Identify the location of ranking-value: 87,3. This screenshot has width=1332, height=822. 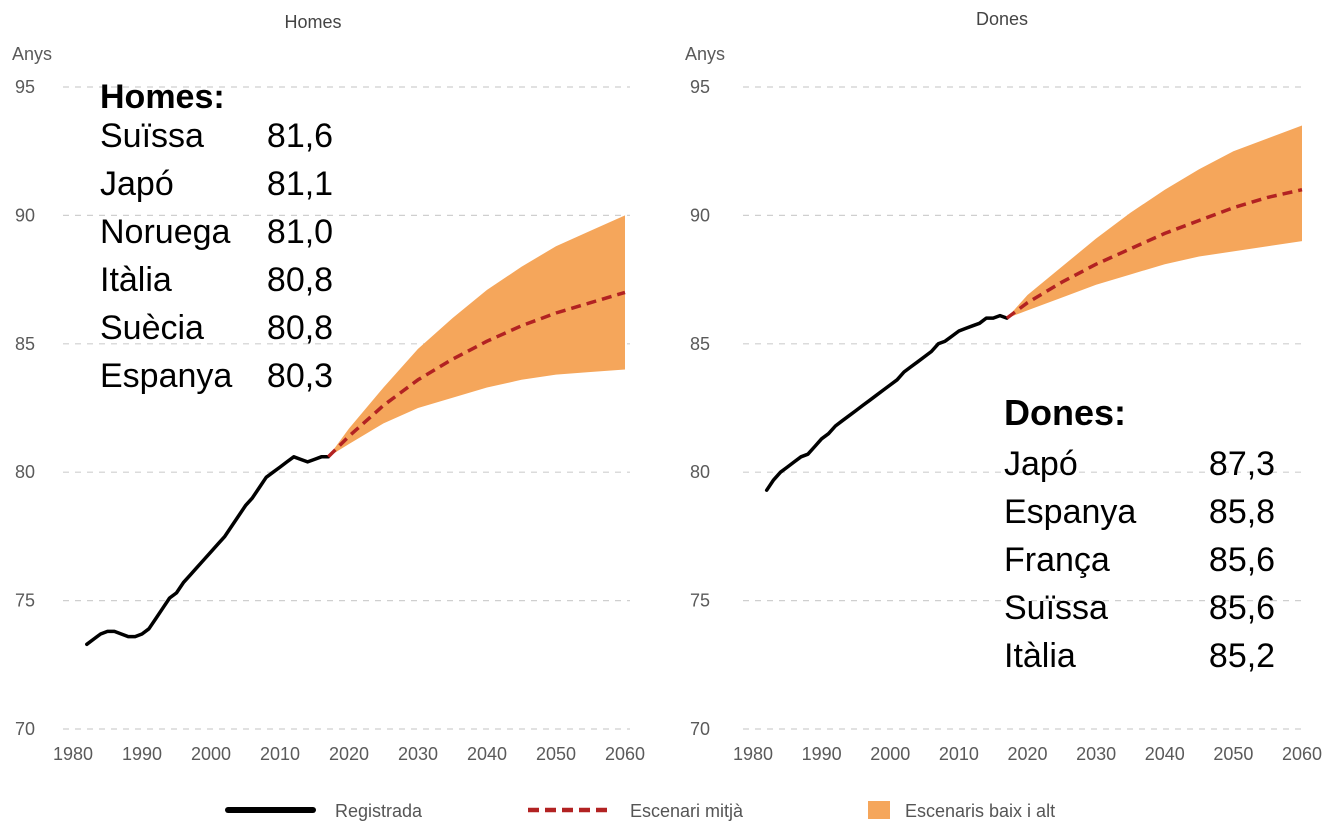
(1242, 464).